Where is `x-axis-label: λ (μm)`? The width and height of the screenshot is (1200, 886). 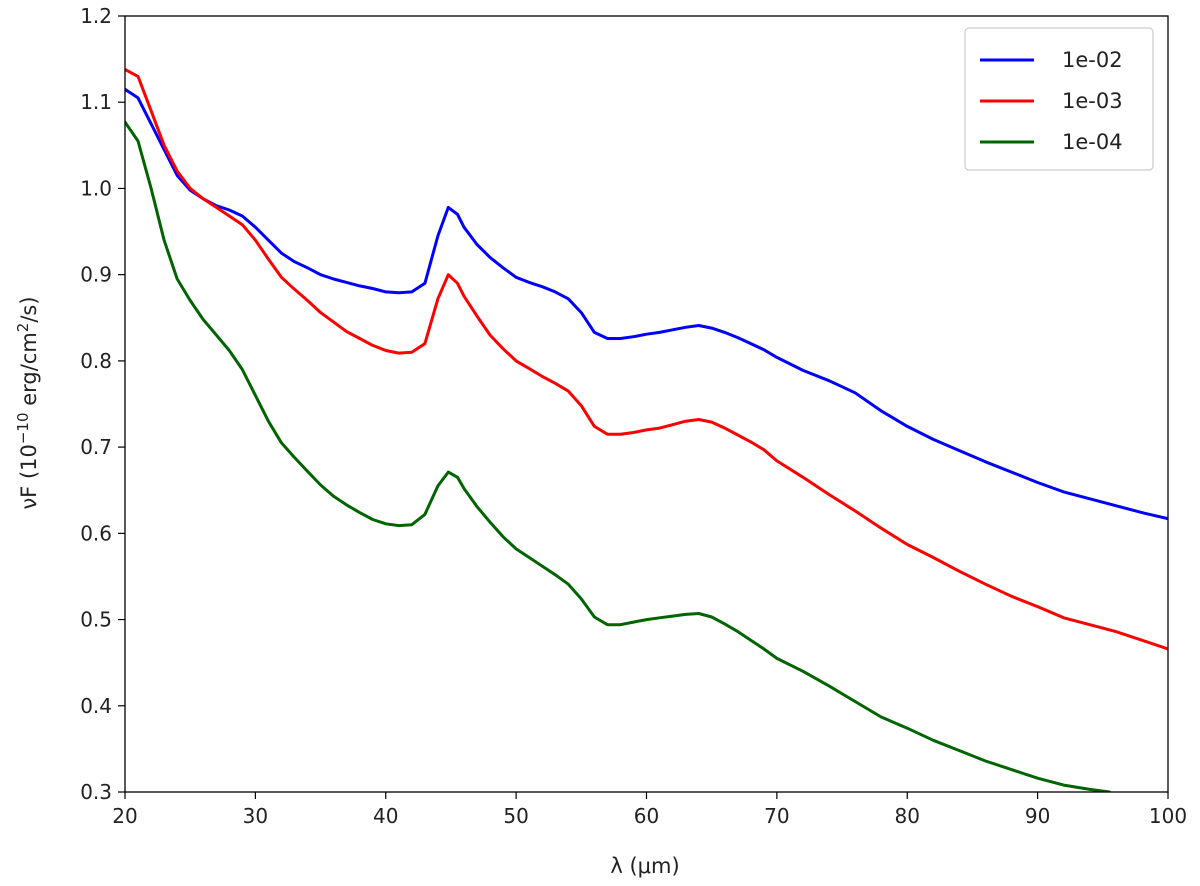 x-axis-label: λ (μm) is located at coordinates (644, 866).